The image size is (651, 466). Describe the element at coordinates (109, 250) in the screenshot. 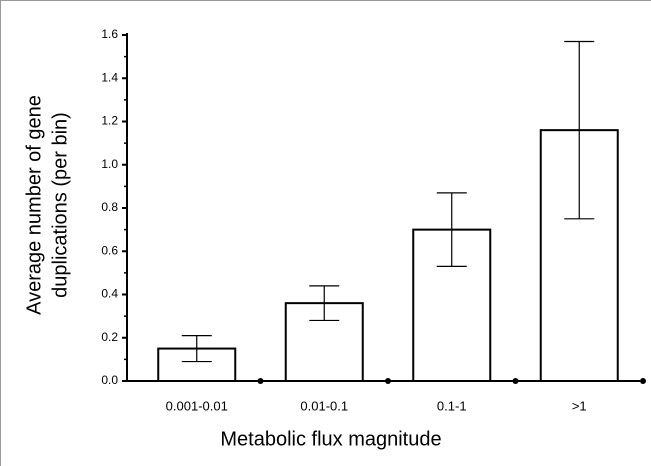

I see `y-tick-label: 0.6` at that location.